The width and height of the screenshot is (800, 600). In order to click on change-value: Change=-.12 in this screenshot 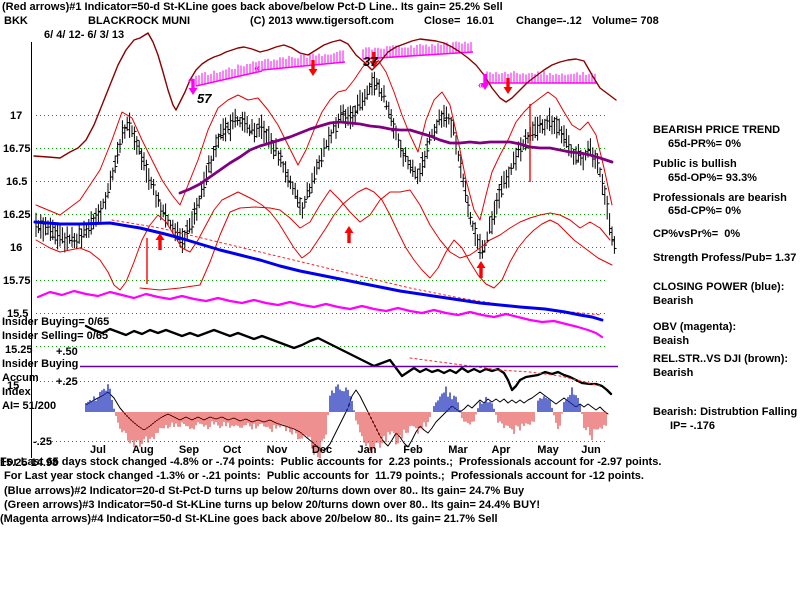, I will do `click(549, 21)`.